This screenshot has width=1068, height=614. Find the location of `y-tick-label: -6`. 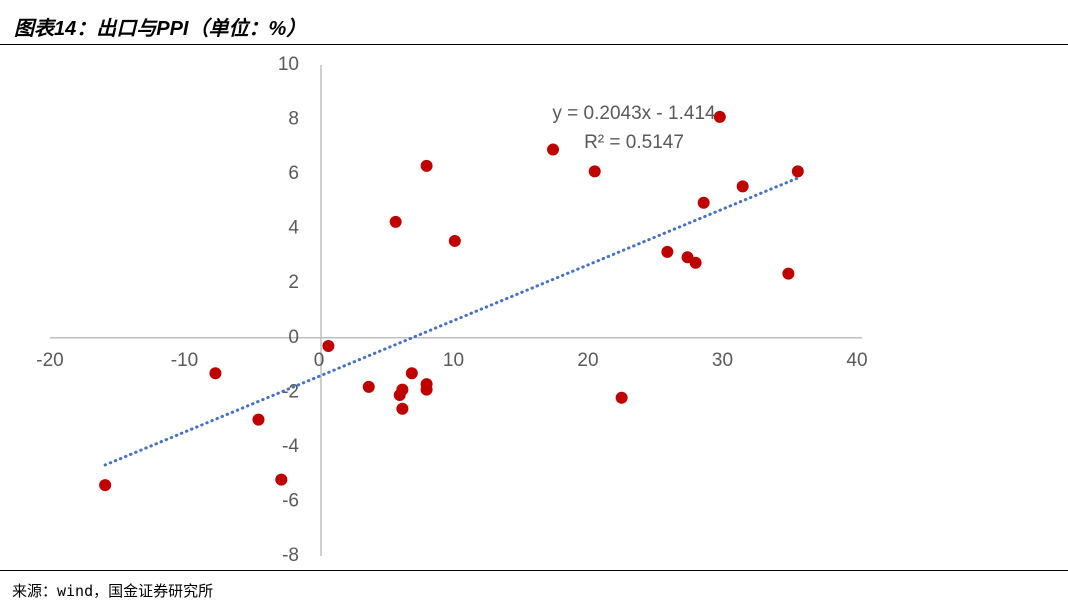

y-tick-label: -6 is located at coordinates (290, 500).